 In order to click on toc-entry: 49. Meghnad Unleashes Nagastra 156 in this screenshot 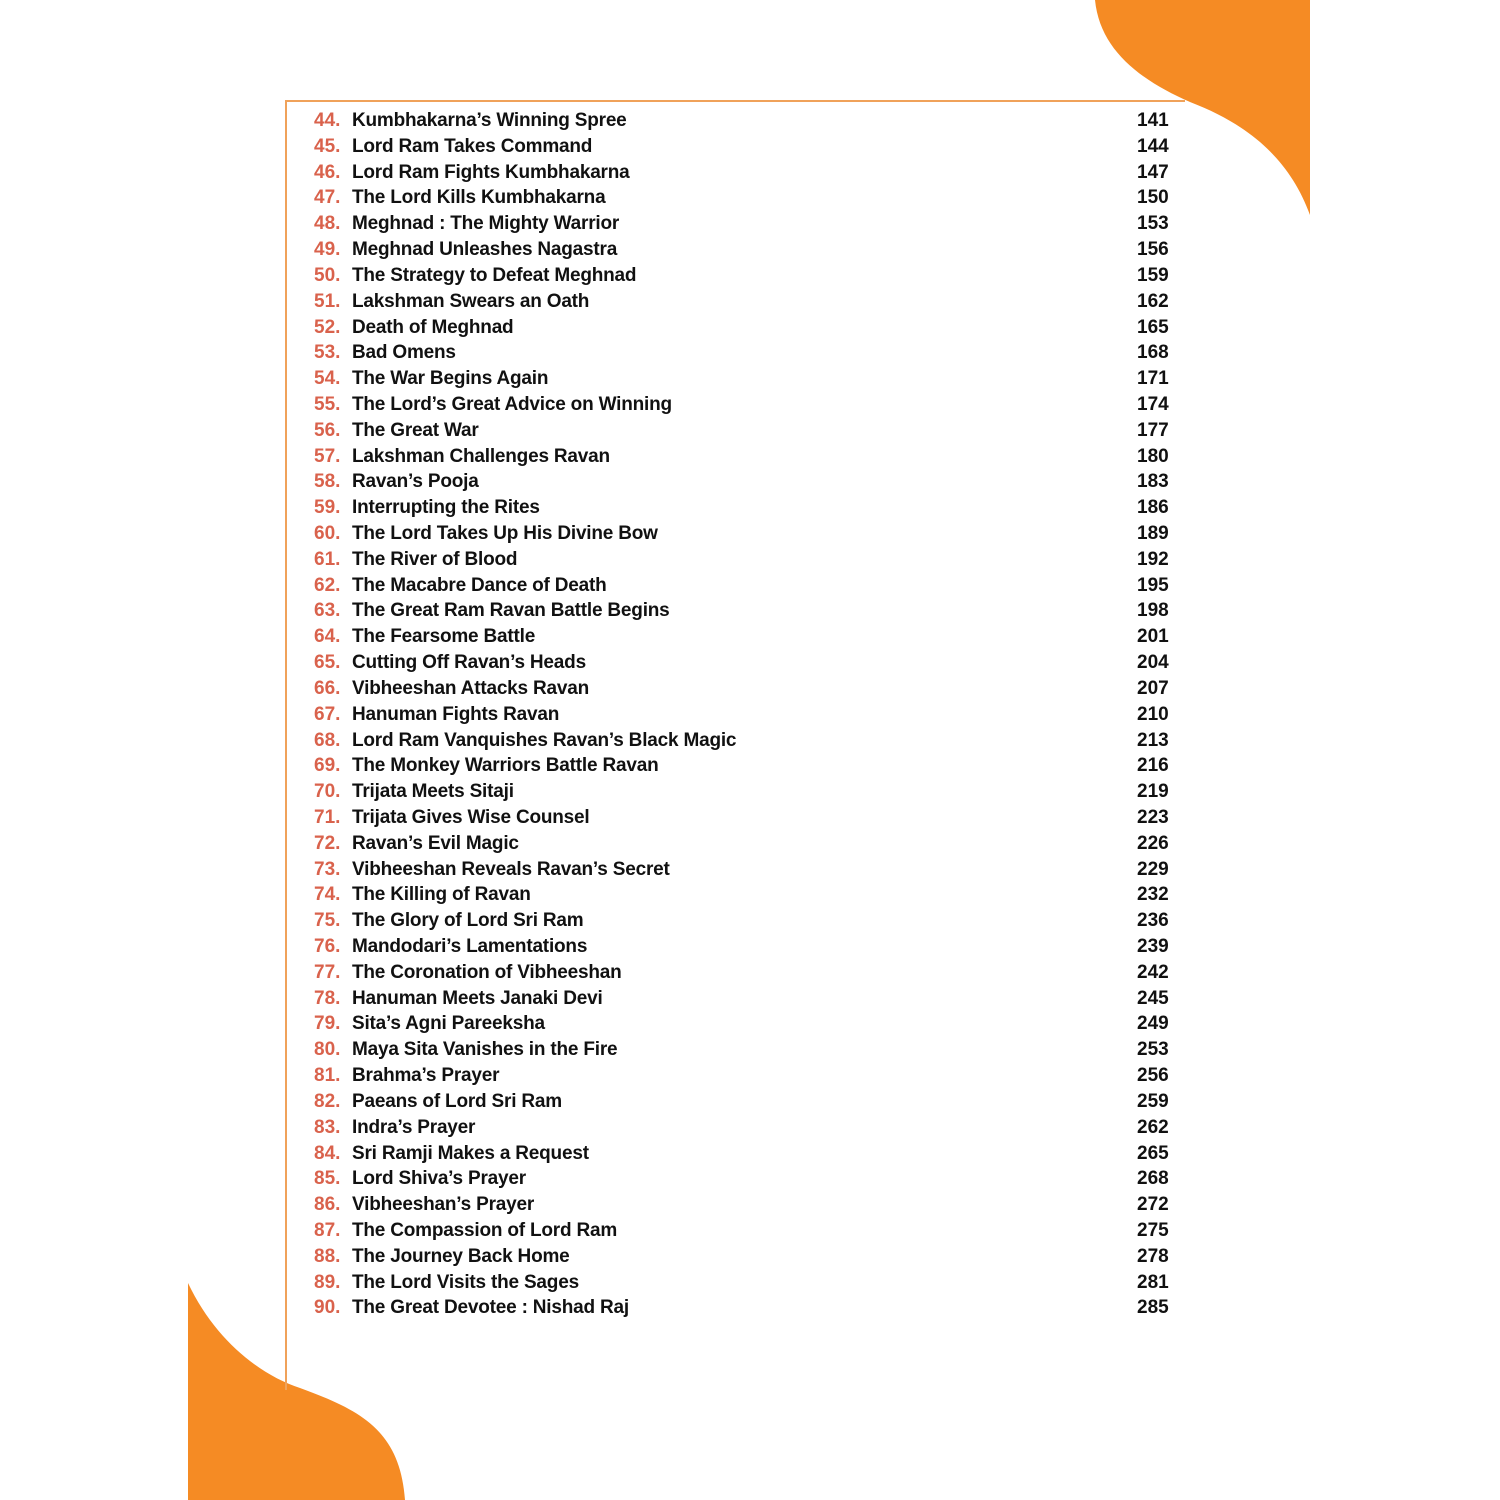, I will do `click(754, 250)`.